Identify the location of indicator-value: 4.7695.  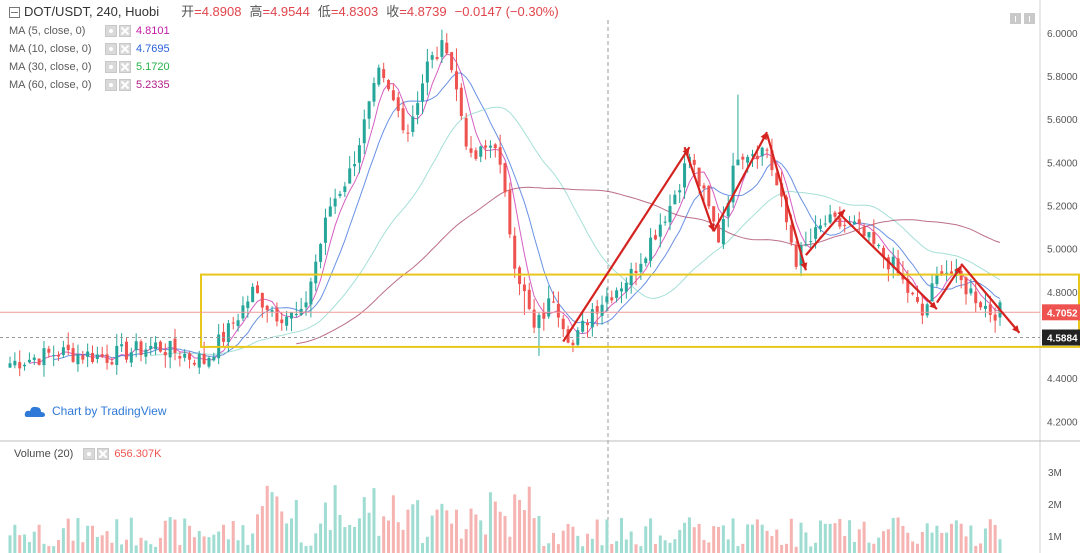
(153, 49).